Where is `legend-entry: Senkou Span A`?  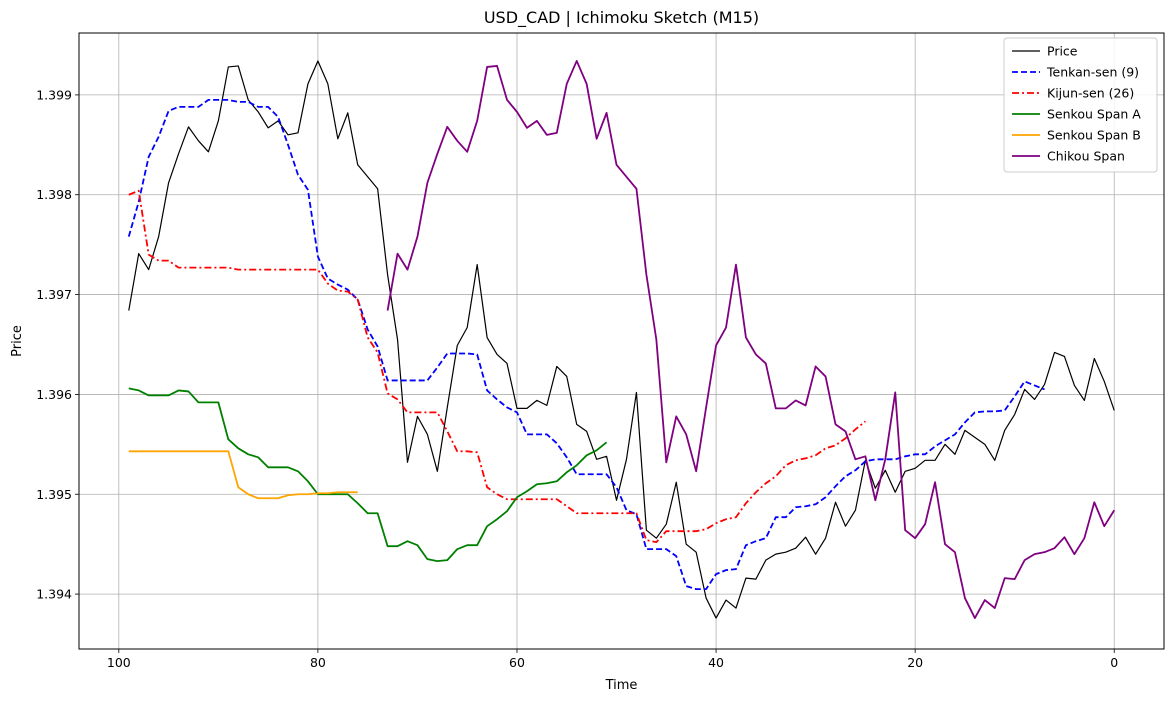 legend-entry: Senkou Span A is located at coordinates (1094, 114).